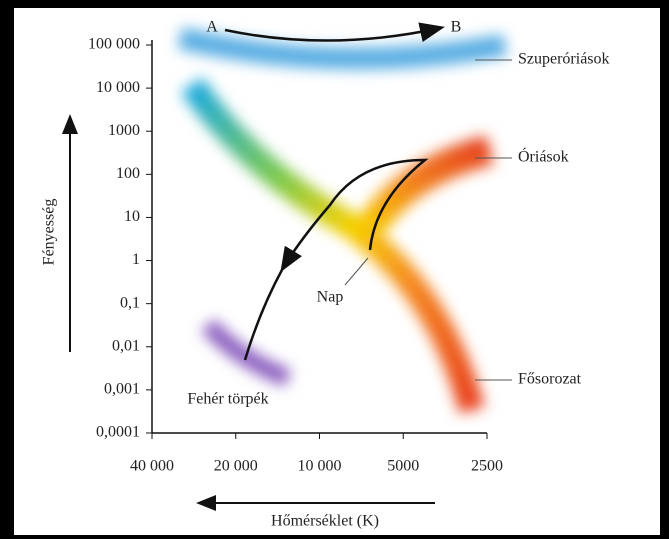  Describe the element at coordinates (236, 466) in the screenshot. I see `x-tick-label: 20 000` at that location.